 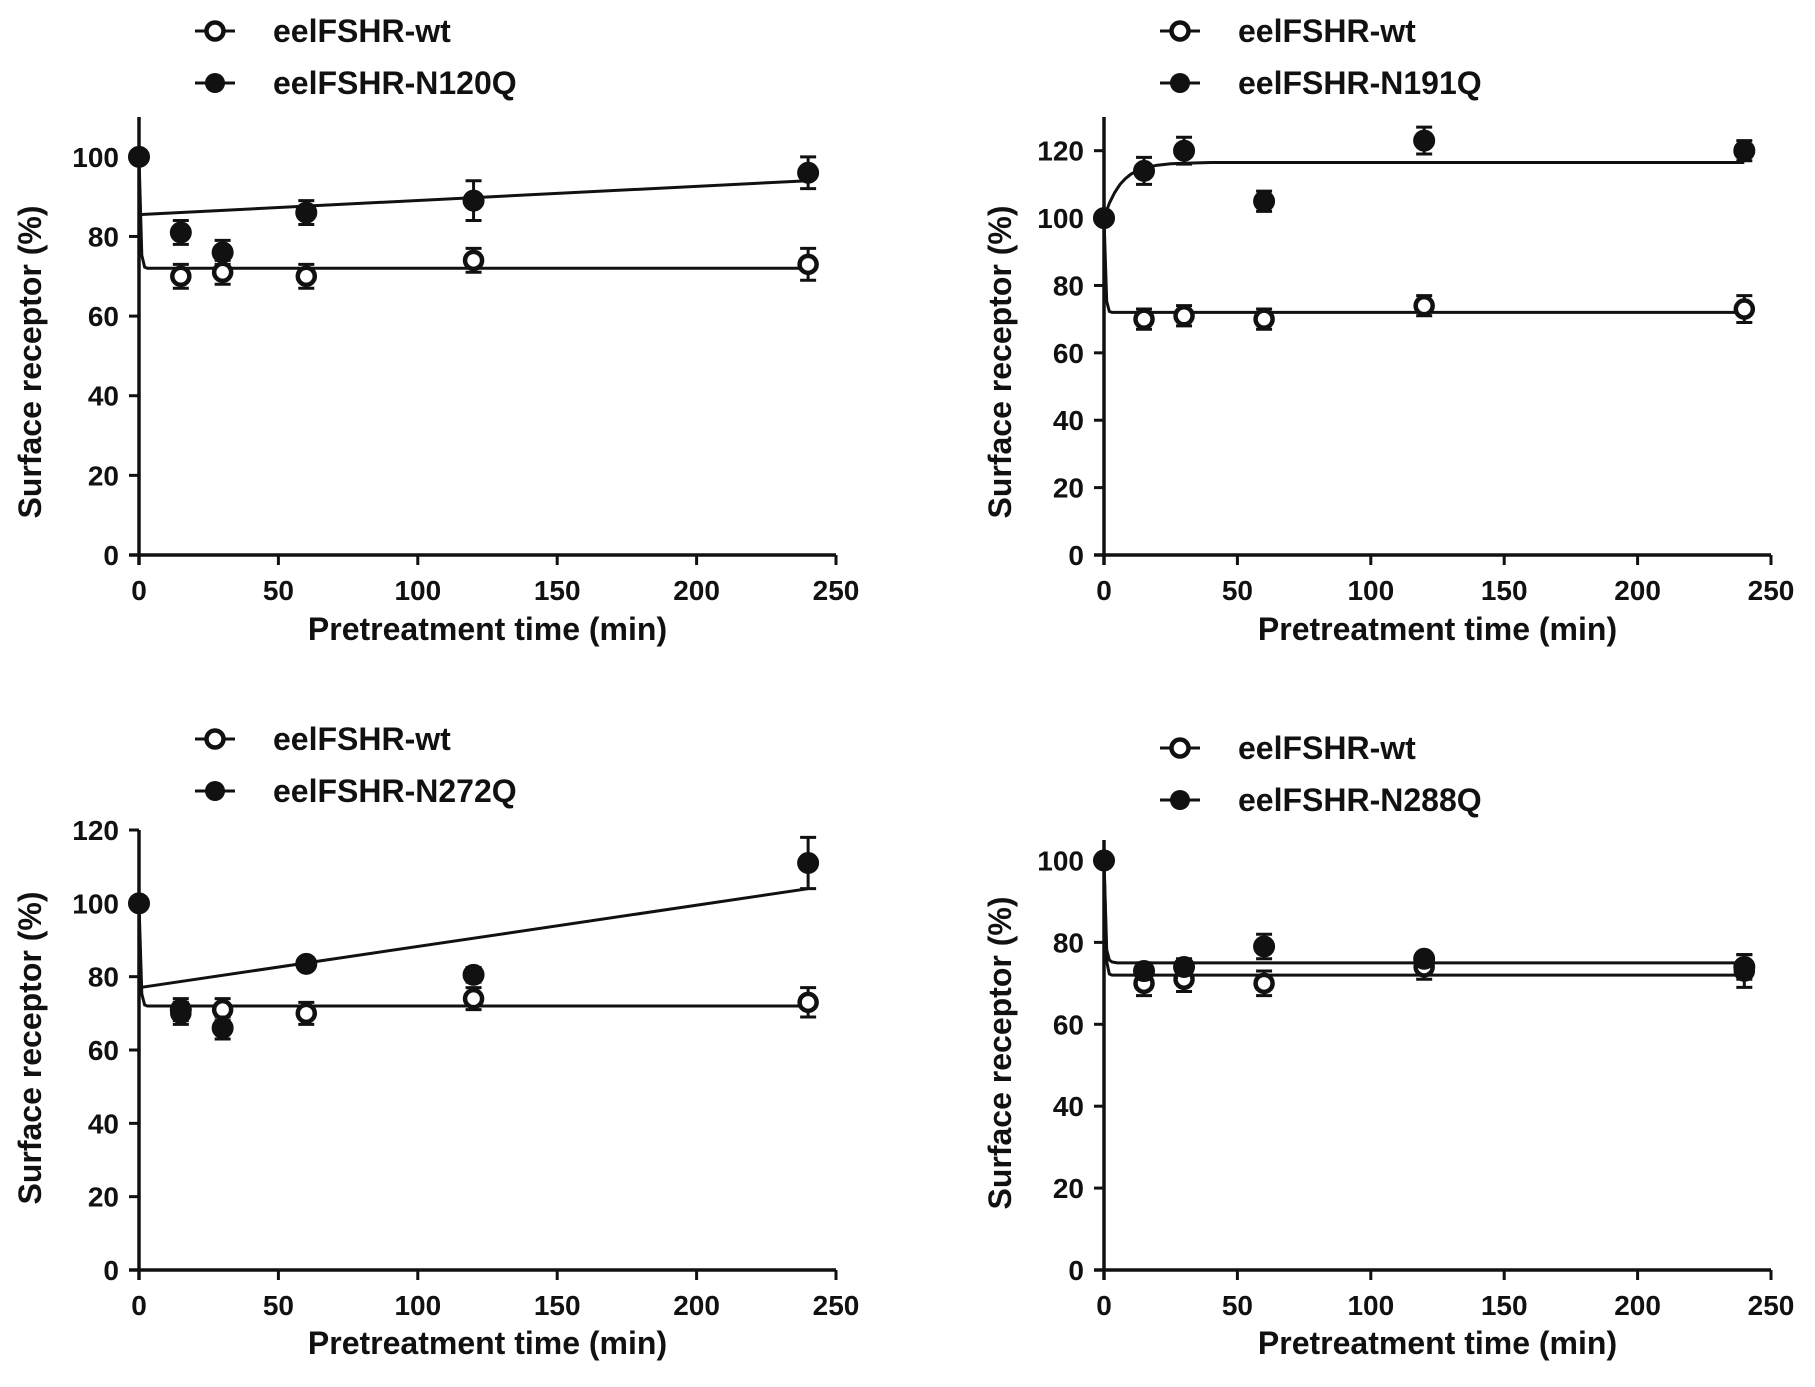 I want to click on legend-entry: eelFSHR-N272Q, so click(x=356, y=791).